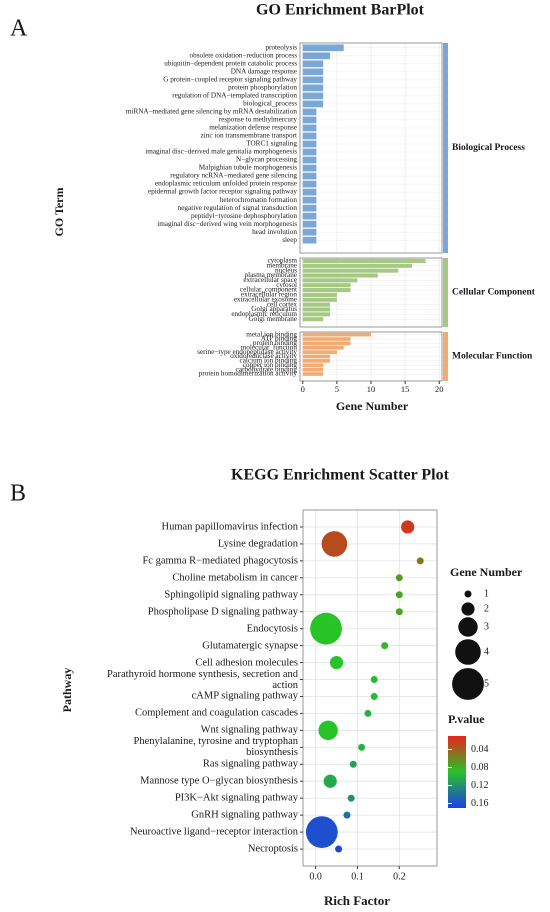  I want to click on panel-background, so click(370, 688).